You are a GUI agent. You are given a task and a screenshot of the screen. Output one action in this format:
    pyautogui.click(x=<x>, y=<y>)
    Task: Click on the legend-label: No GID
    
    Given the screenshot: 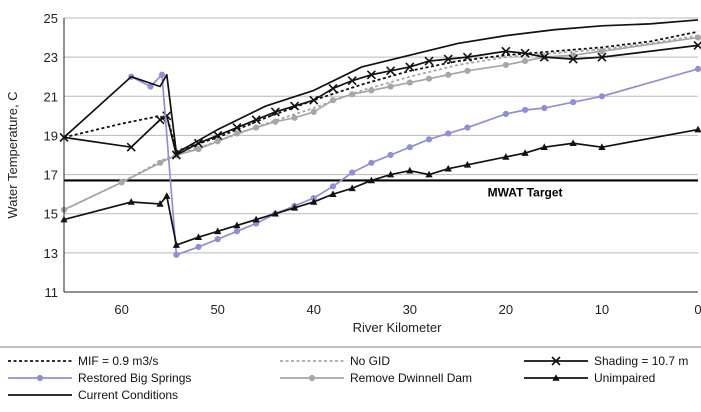 What is the action you would take?
    pyautogui.click(x=370, y=361)
    